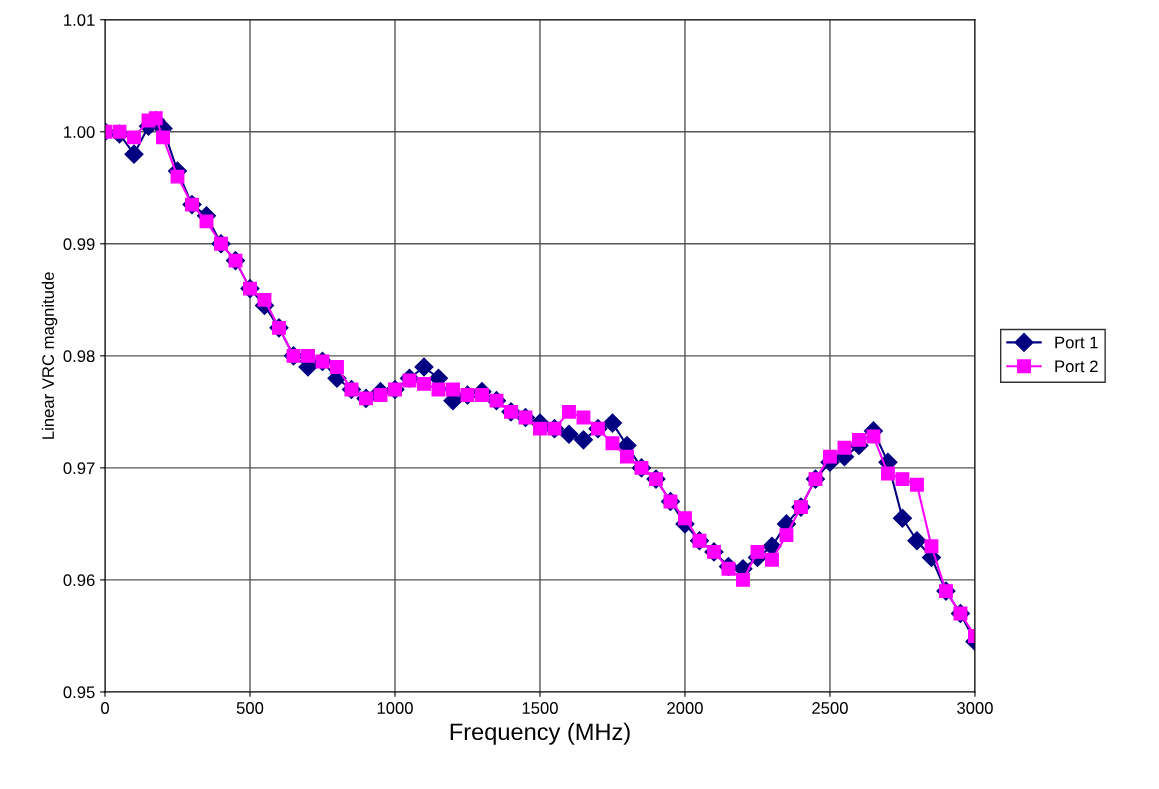 Image resolution: width=1159 pixels, height=789 pixels. I want to click on y-tick-label: 0.96, so click(79, 580).